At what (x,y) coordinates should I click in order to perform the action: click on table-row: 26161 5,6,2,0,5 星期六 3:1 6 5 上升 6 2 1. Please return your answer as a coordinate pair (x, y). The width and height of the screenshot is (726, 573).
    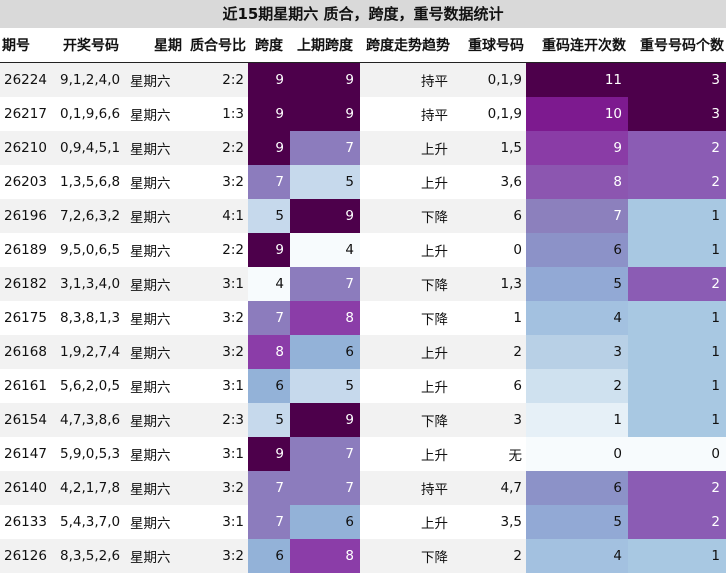
    Looking at the image, I should click on (363, 386).